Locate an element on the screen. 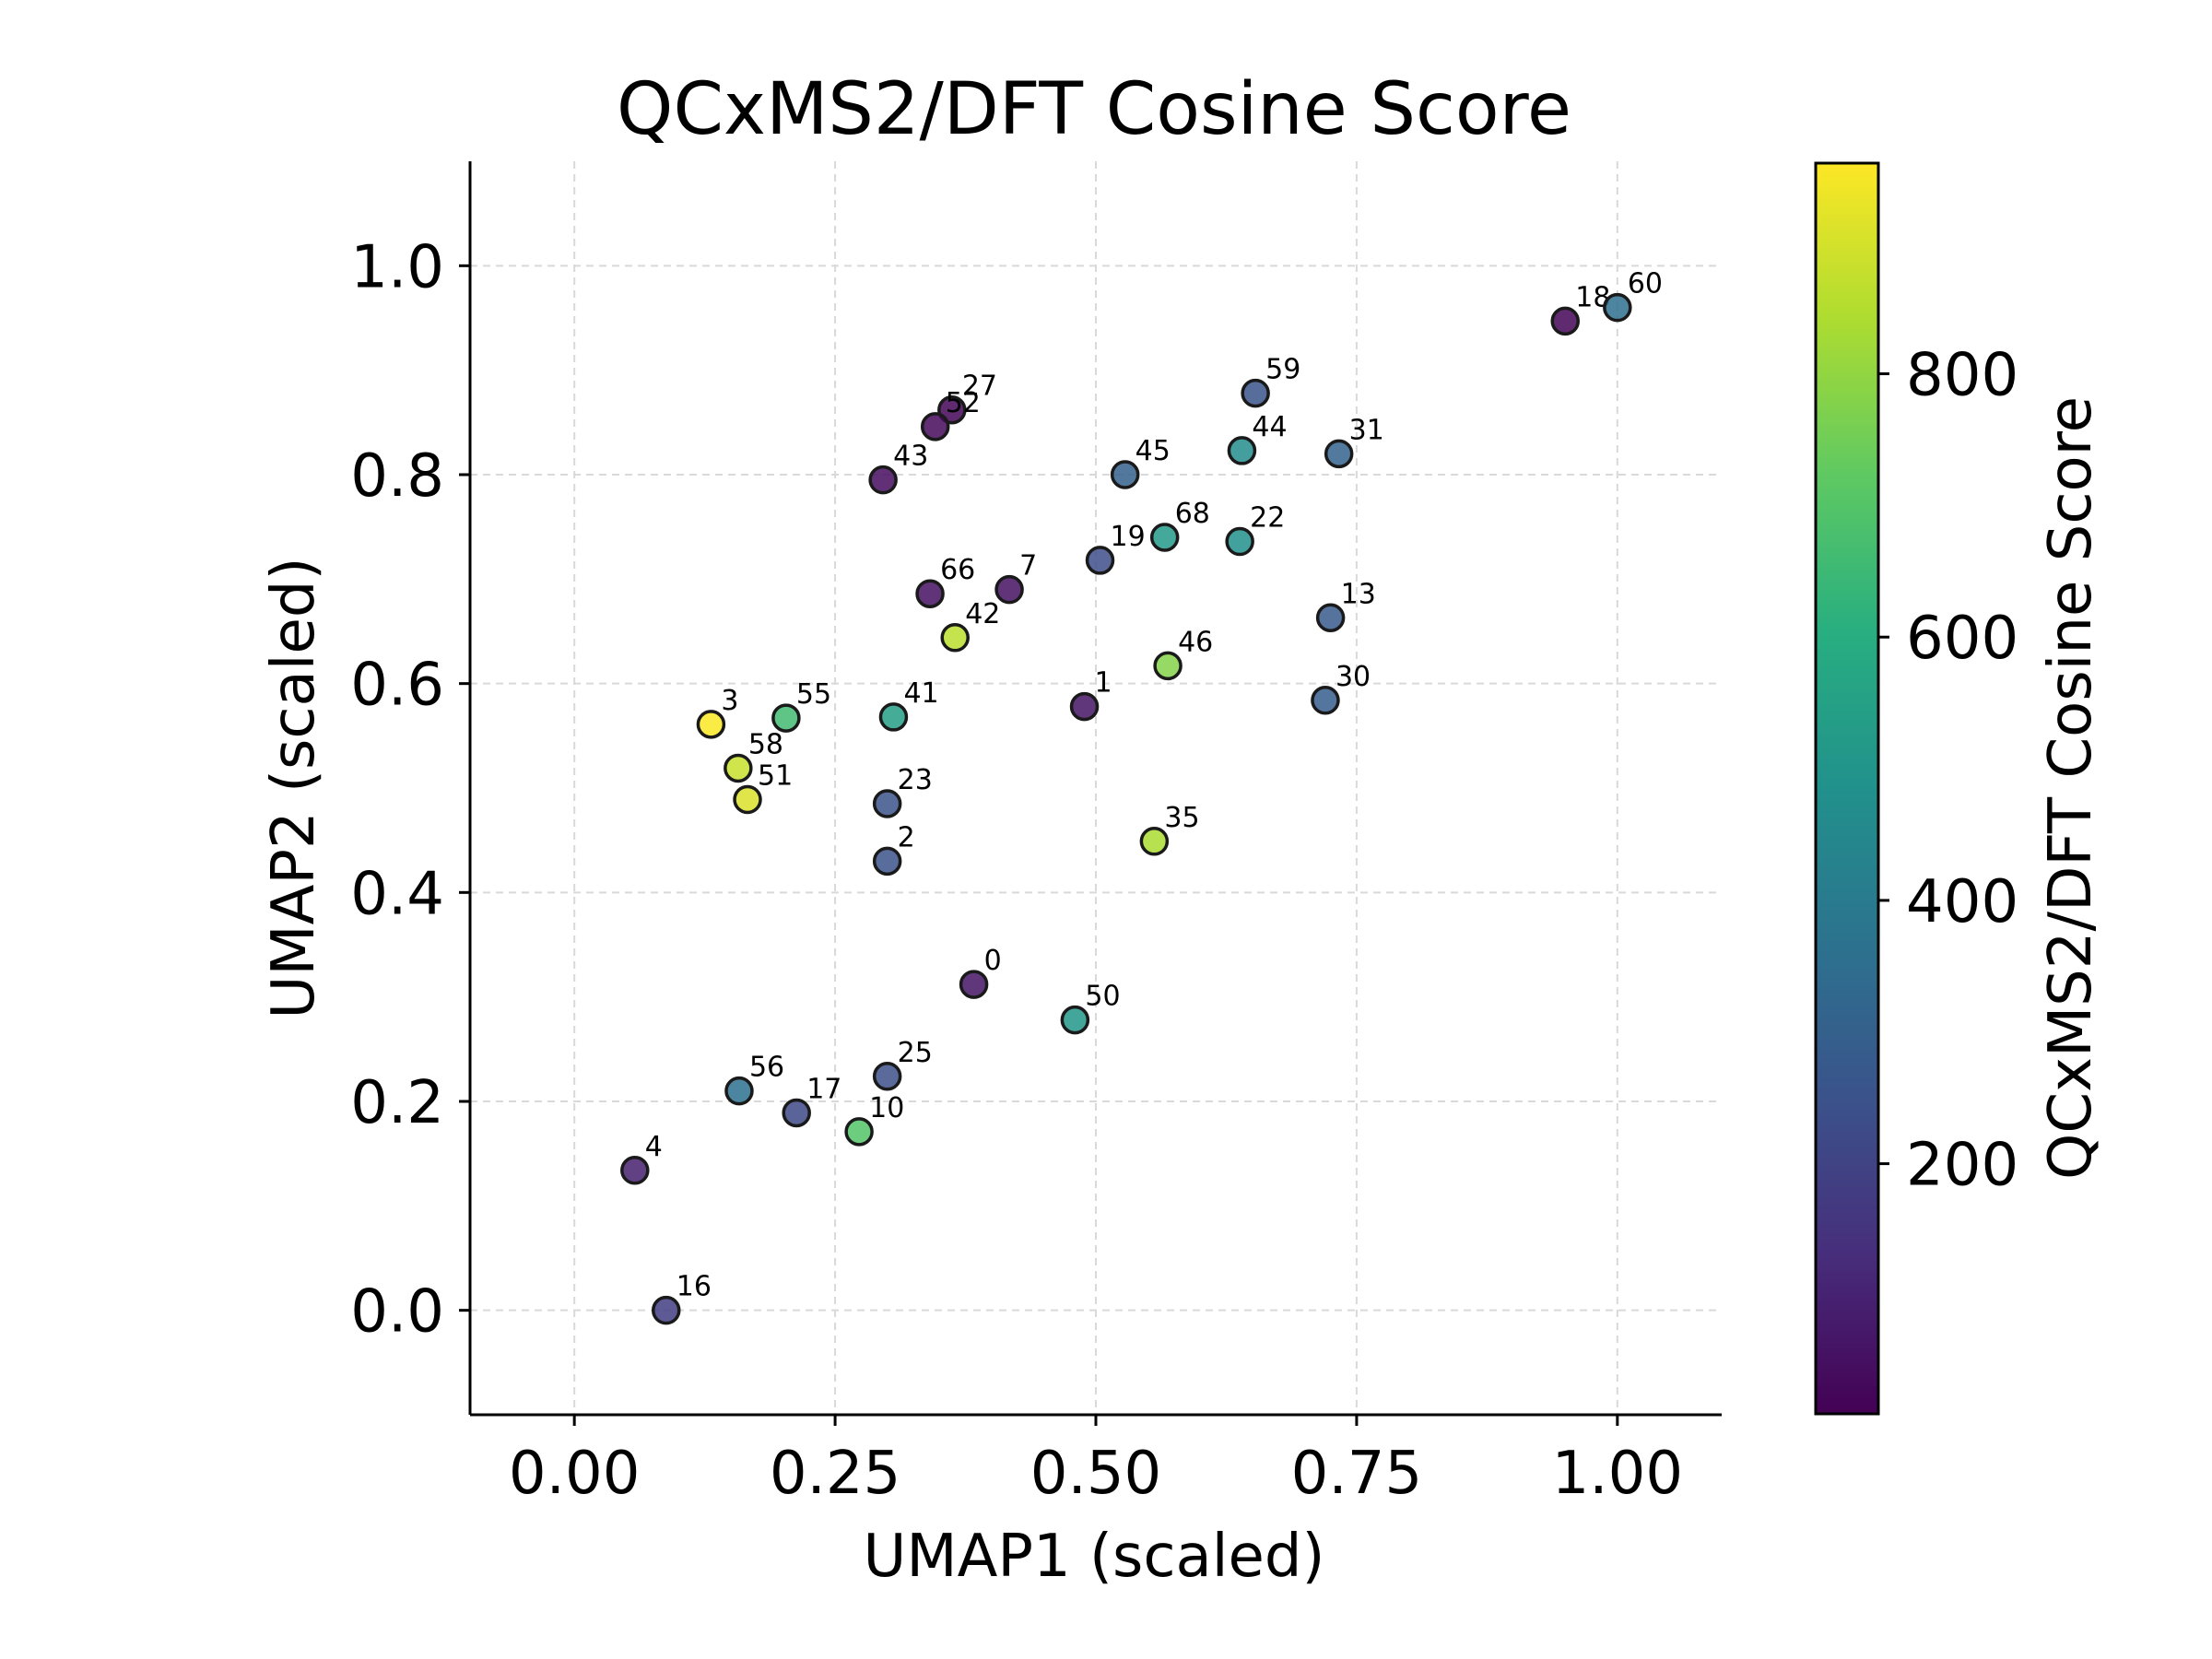  point-label: 4 is located at coordinates (654, 1147).